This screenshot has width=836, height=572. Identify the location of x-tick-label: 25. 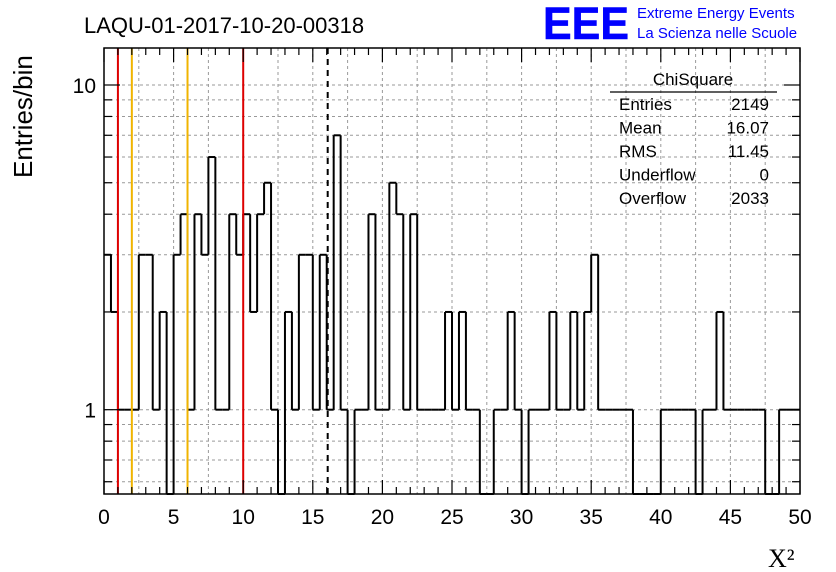
(451, 517).